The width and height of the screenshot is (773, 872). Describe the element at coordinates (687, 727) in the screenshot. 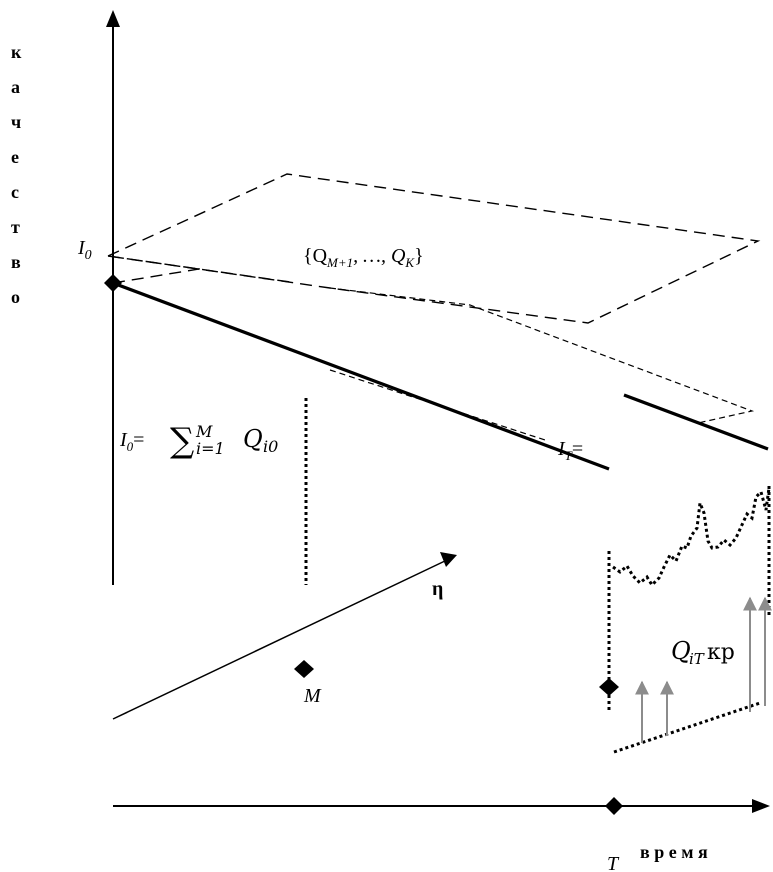

I see `lower-dotted-line` at that location.